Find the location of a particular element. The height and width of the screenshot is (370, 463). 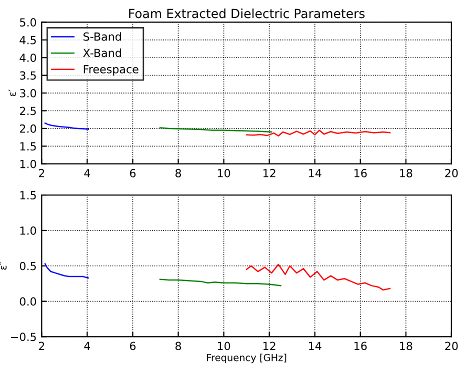

y-axis-title: ε′ is located at coordinates (12, 93).